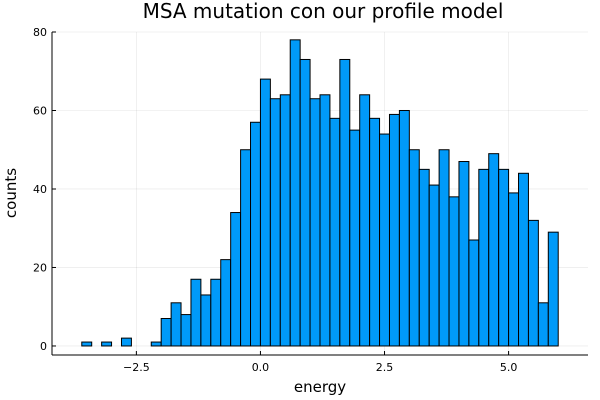  Describe the element at coordinates (323, 11) in the screenshot. I see `chart-title: MSA mutation con our profile model` at that location.